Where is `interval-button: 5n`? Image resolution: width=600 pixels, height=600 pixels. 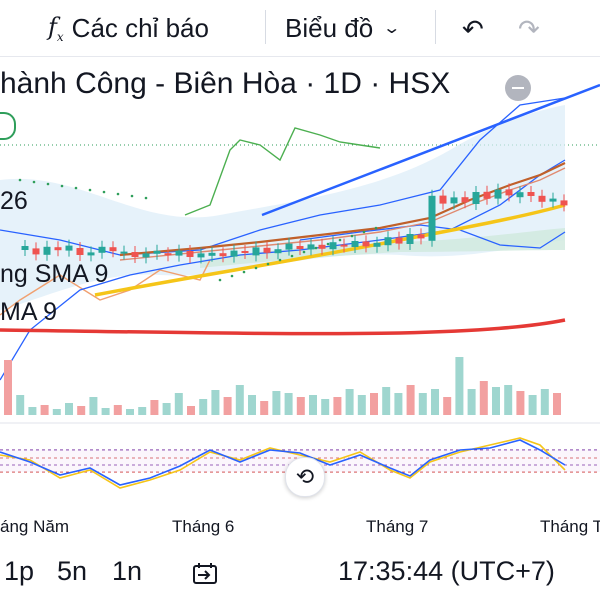
interval-button: 5n is located at coordinates (72, 571).